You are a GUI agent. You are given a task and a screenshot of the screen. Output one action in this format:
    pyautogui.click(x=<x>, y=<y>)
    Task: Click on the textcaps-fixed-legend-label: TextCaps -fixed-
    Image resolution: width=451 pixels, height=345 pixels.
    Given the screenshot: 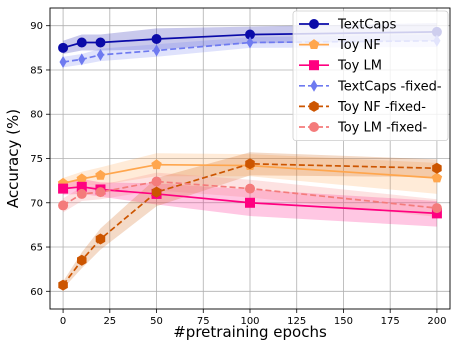 What is the action you would take?
    pyautogui.click(x=389, y=86)
    